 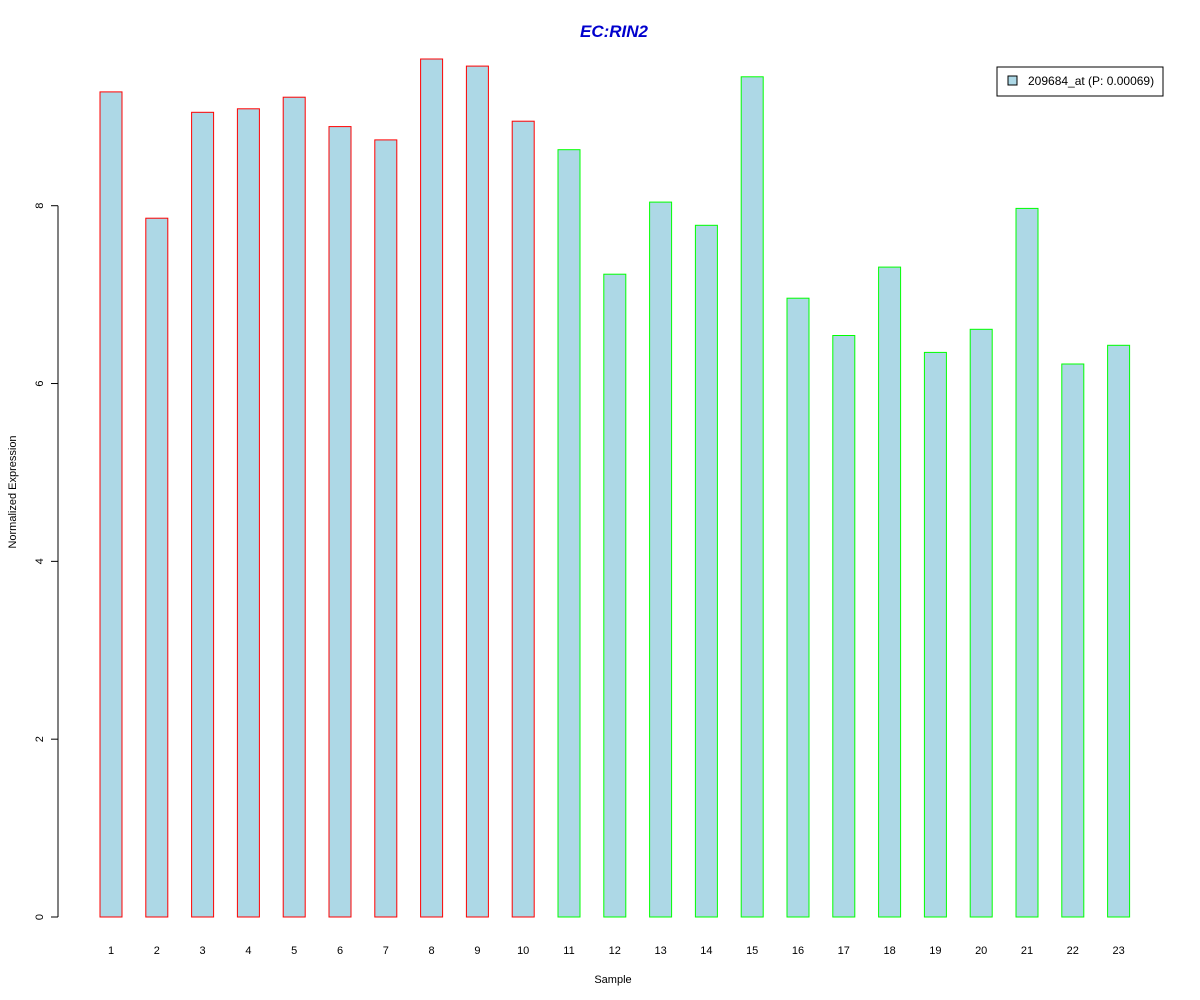 I want to click on x-tick-label: 2, so click(x=157, y=951).